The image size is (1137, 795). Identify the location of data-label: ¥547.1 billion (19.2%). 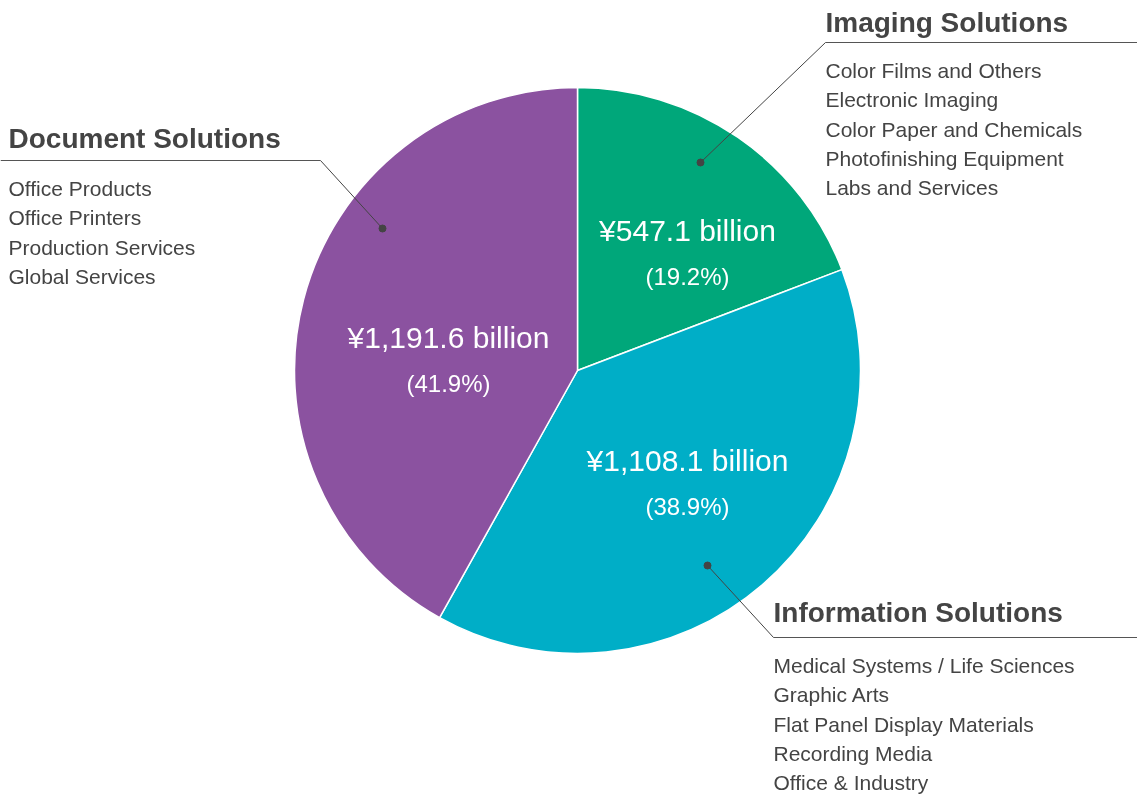
(687, 252).